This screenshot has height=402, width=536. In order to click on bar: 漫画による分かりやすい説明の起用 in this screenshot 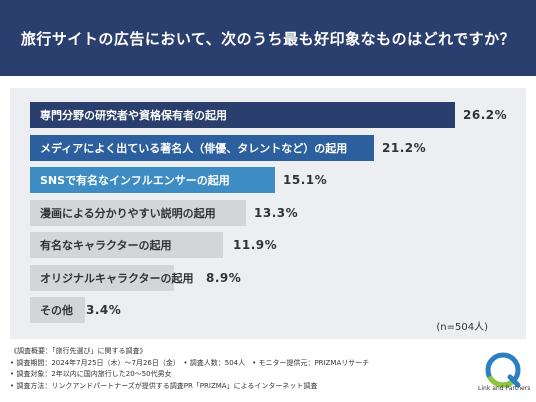, I will do `click(138, 213)`.